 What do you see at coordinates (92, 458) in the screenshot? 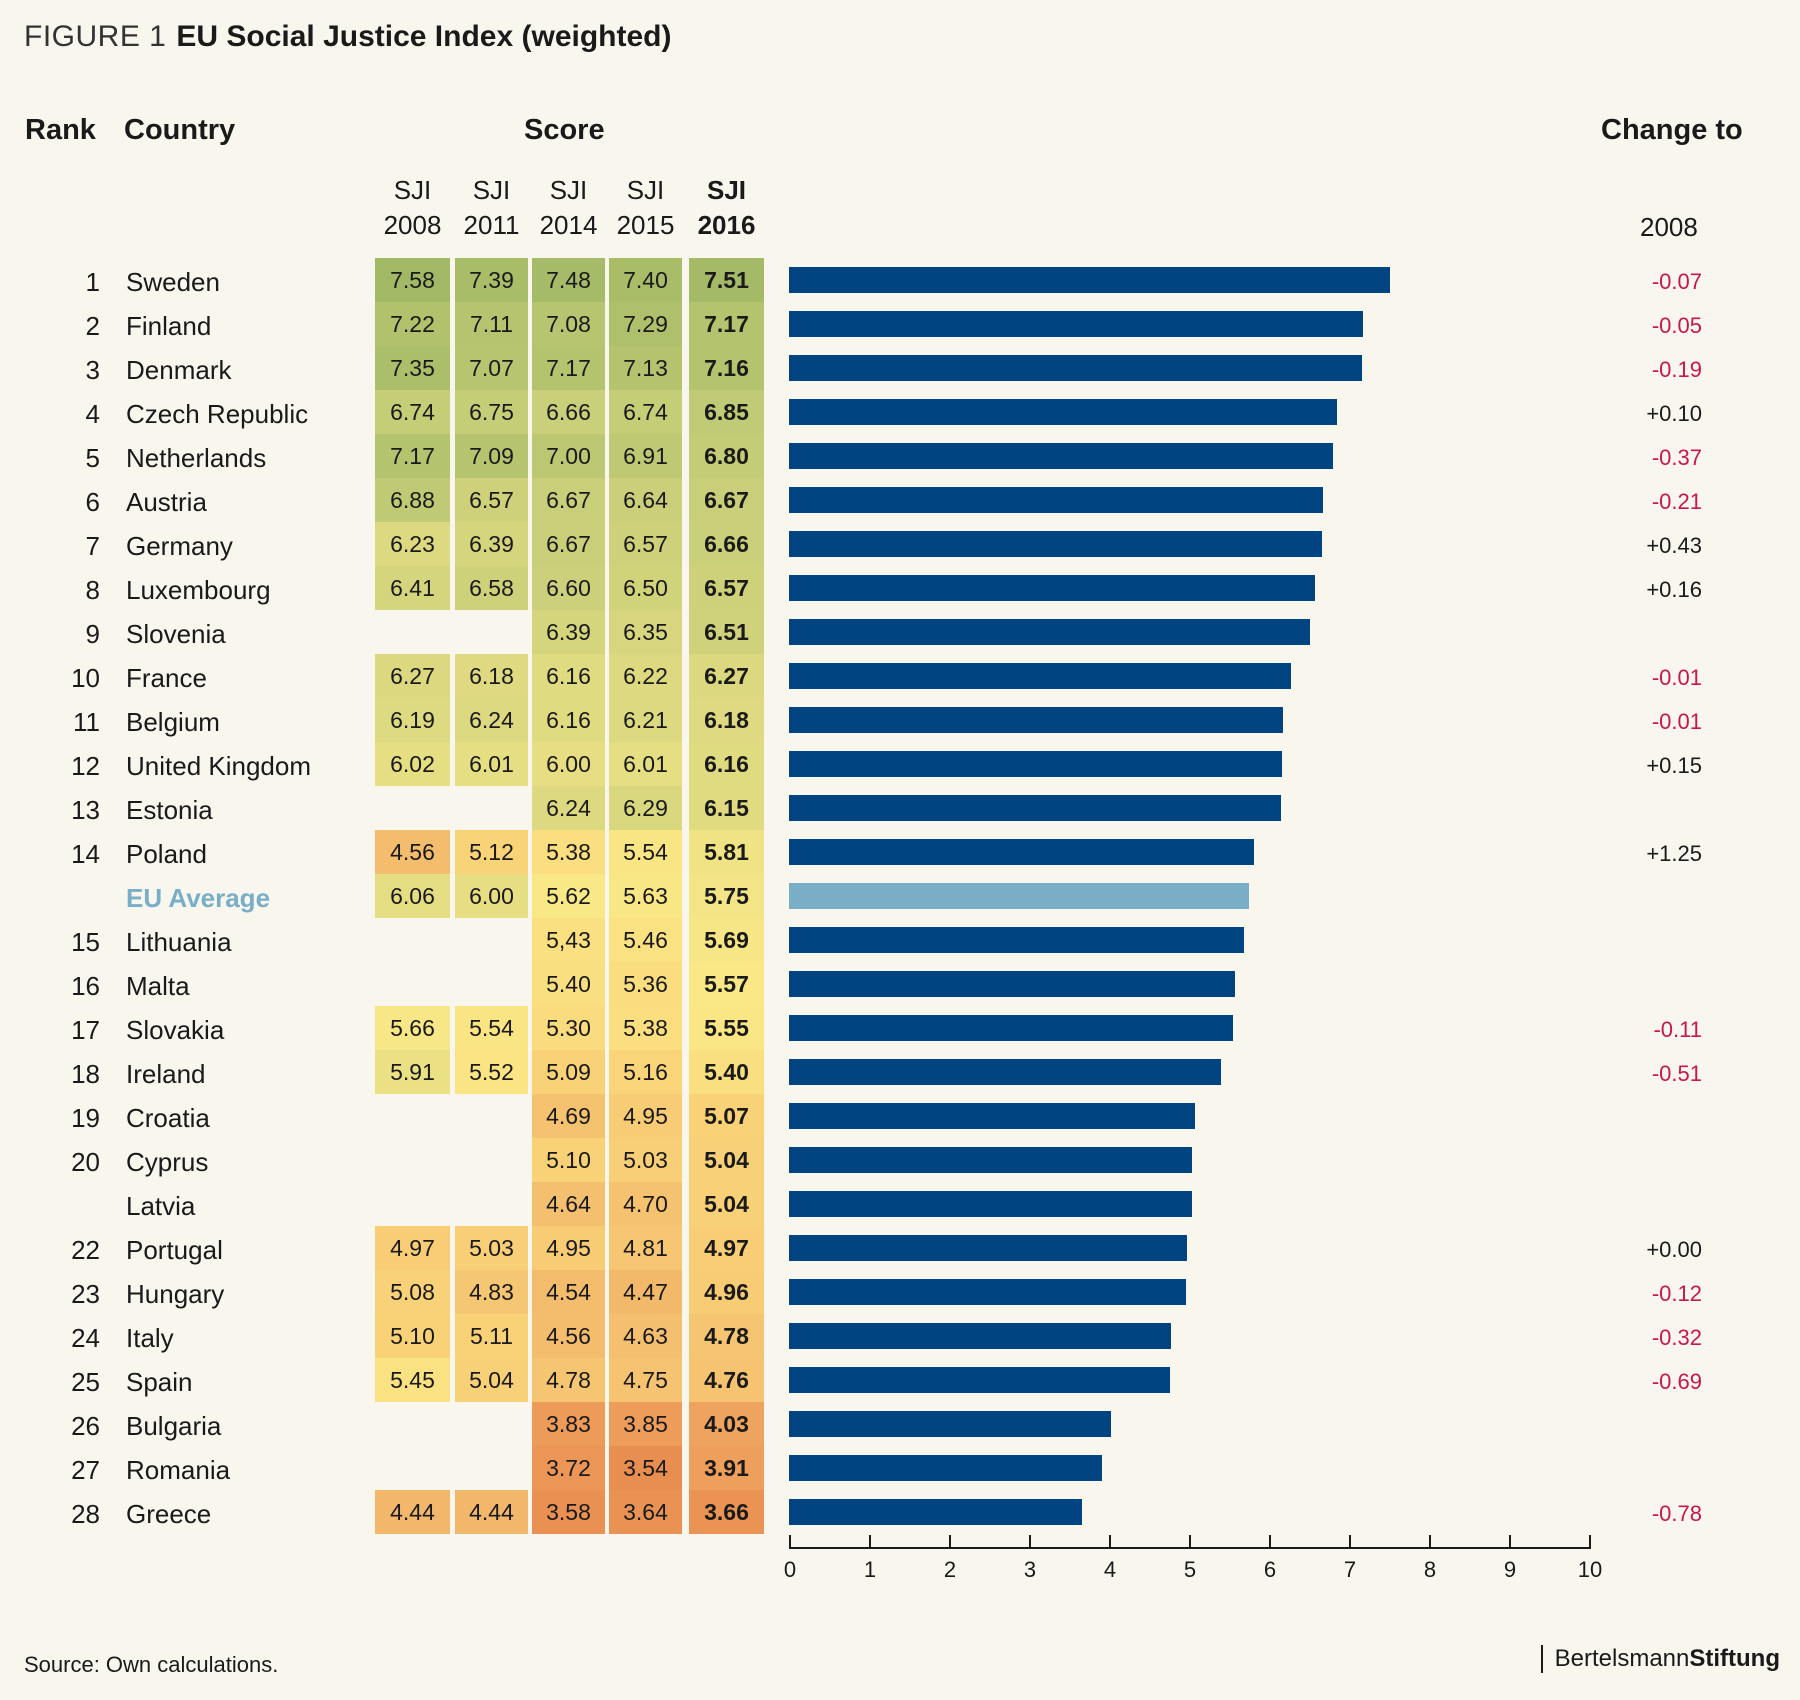
I see `rank-cell: 5` at bounding box center [92, 458].